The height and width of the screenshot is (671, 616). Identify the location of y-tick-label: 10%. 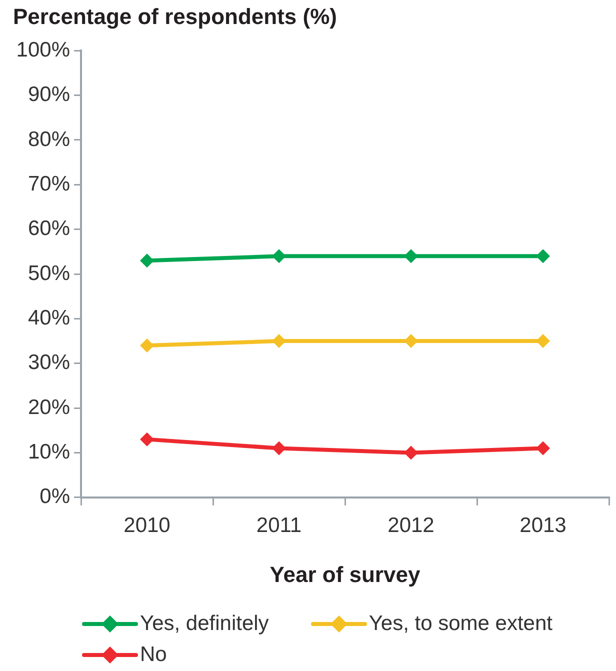
(49, 452).